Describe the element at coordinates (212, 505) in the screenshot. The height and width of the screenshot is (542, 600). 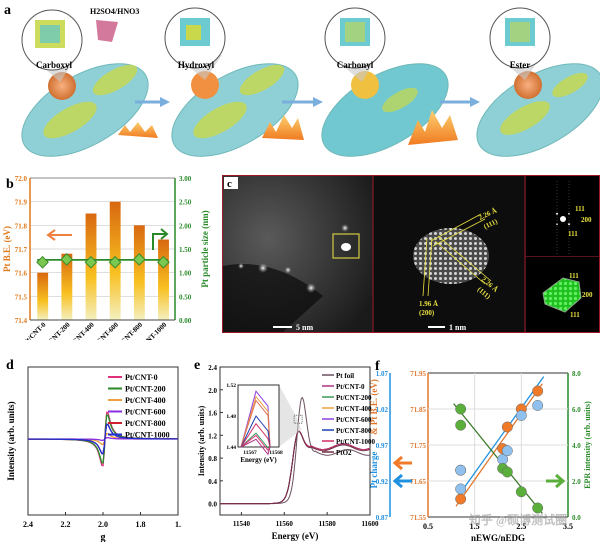
I see `y-tick-label: 0.0` at that location.